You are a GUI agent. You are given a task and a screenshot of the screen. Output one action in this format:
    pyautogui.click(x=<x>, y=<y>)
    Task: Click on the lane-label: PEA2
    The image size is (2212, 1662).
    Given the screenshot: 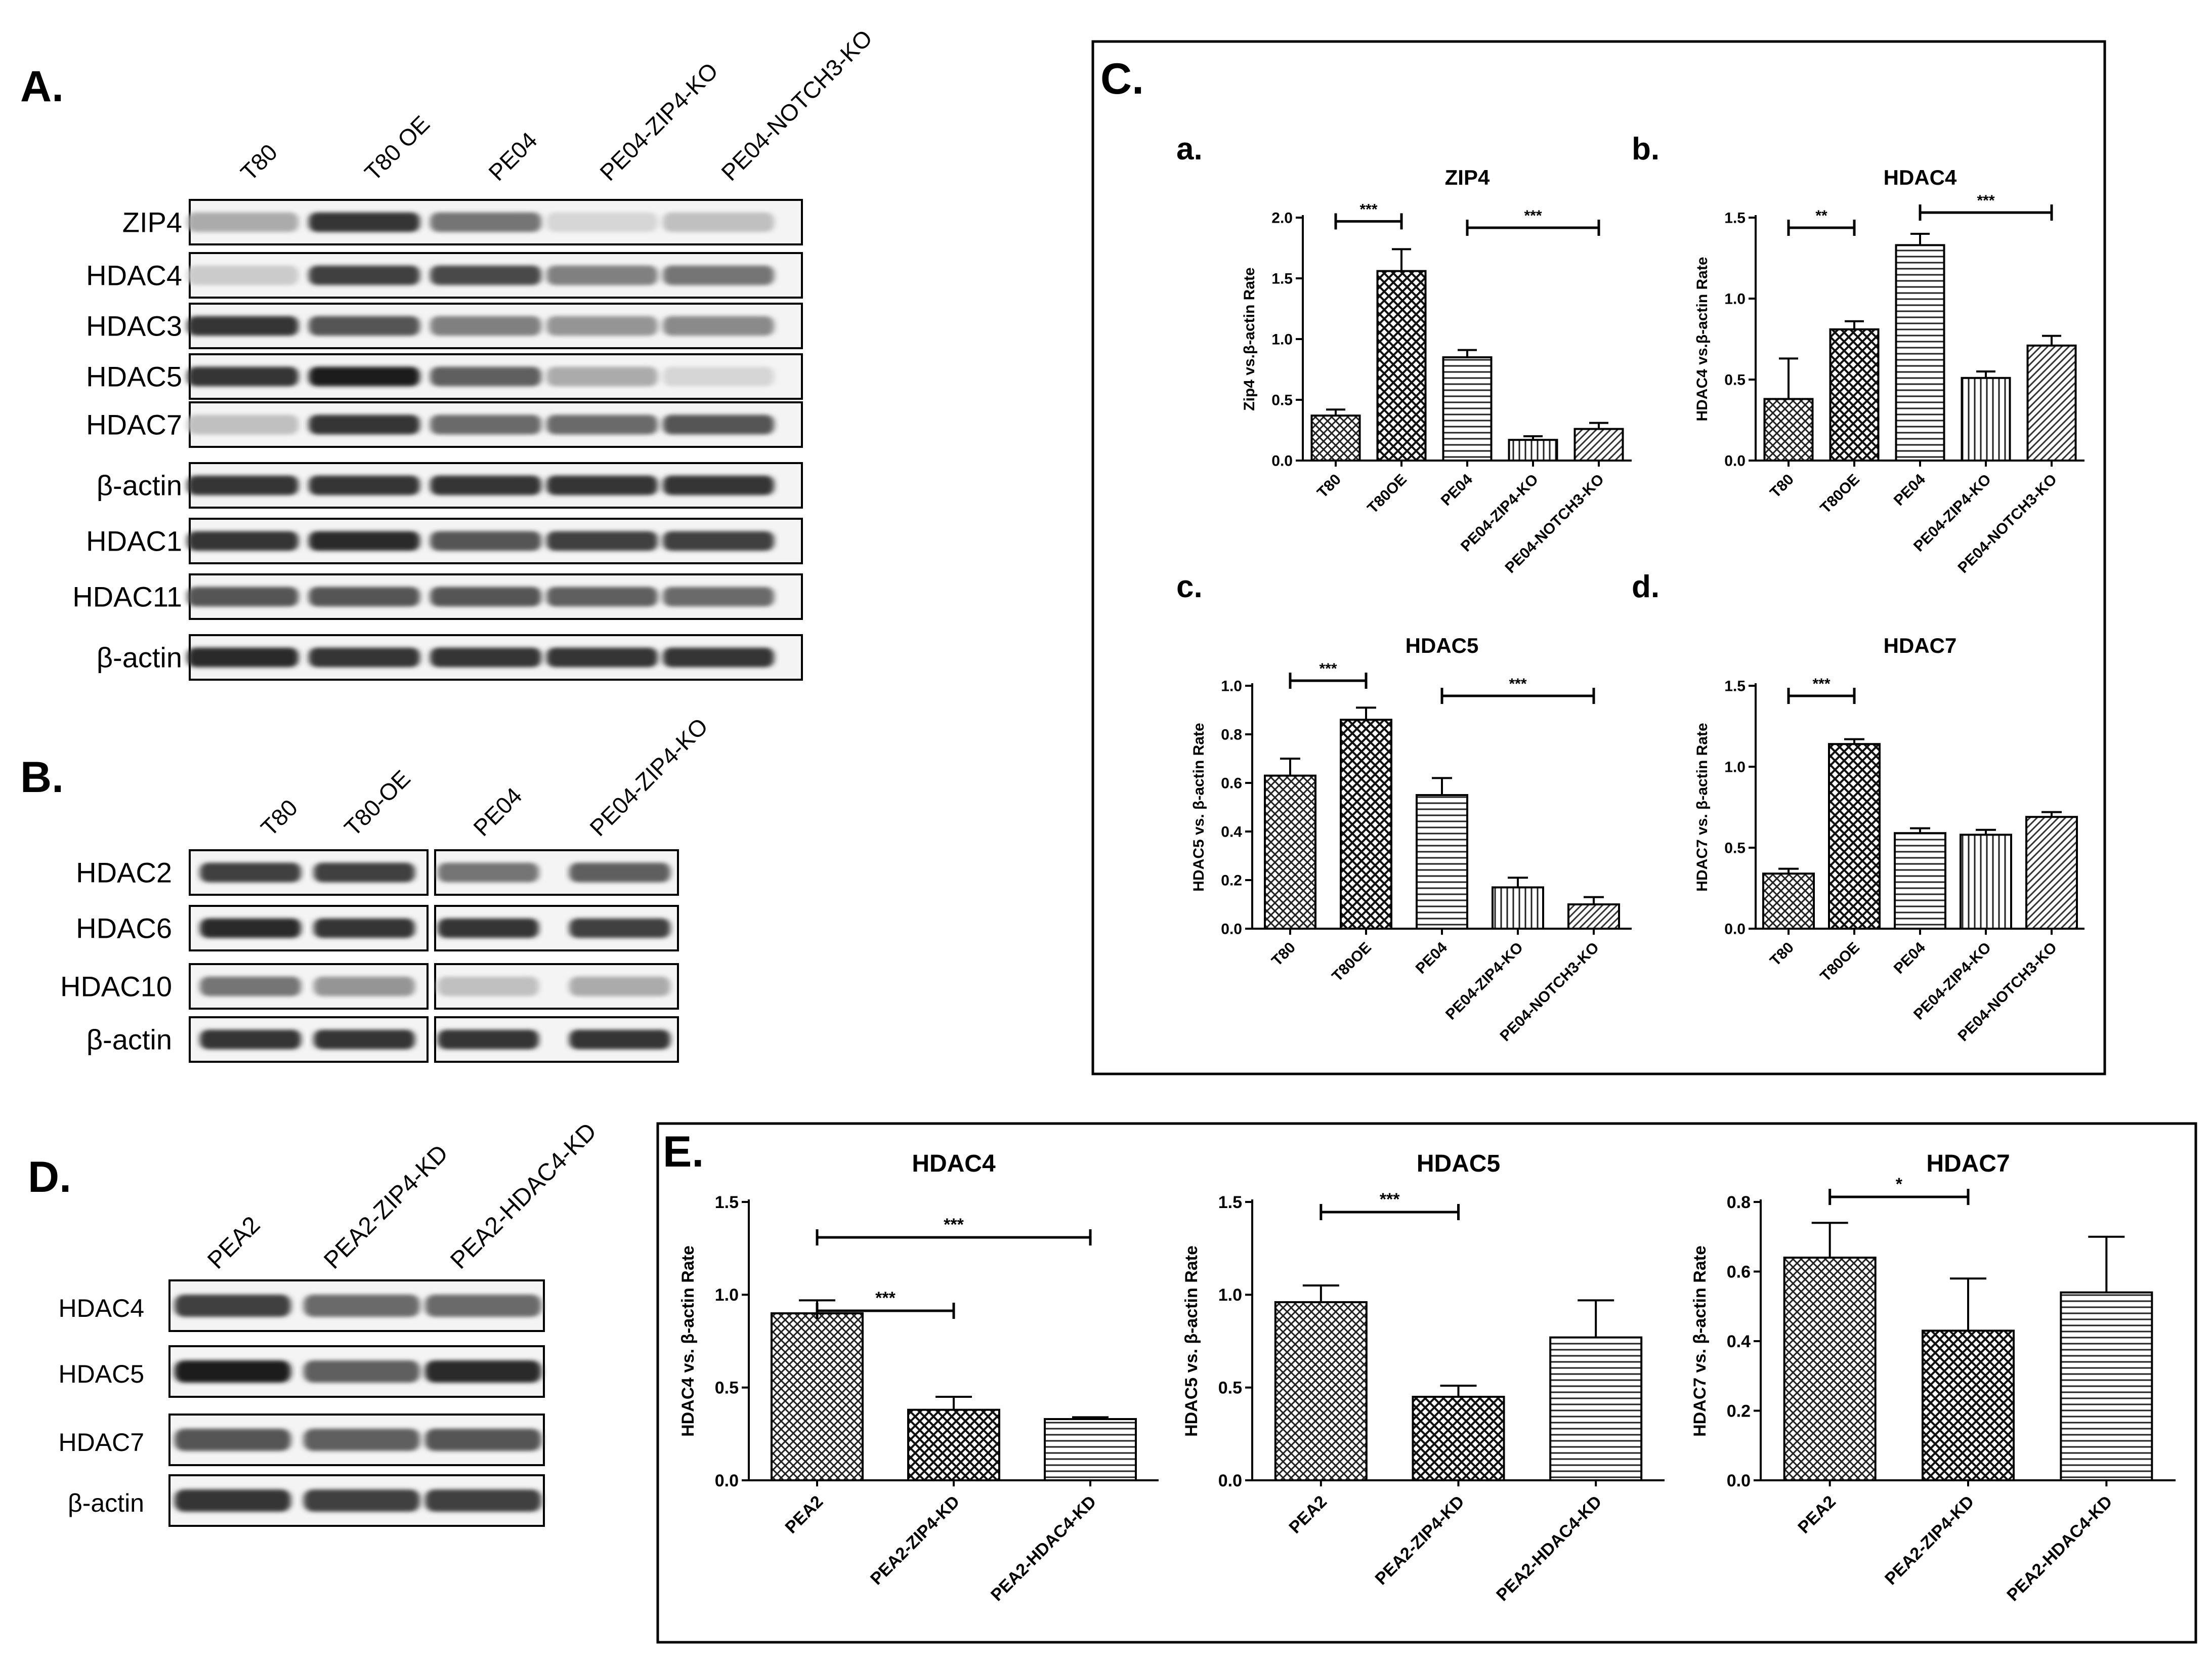 What is the action you would take?
    pyautogui.click(x=233, y=1243)
    